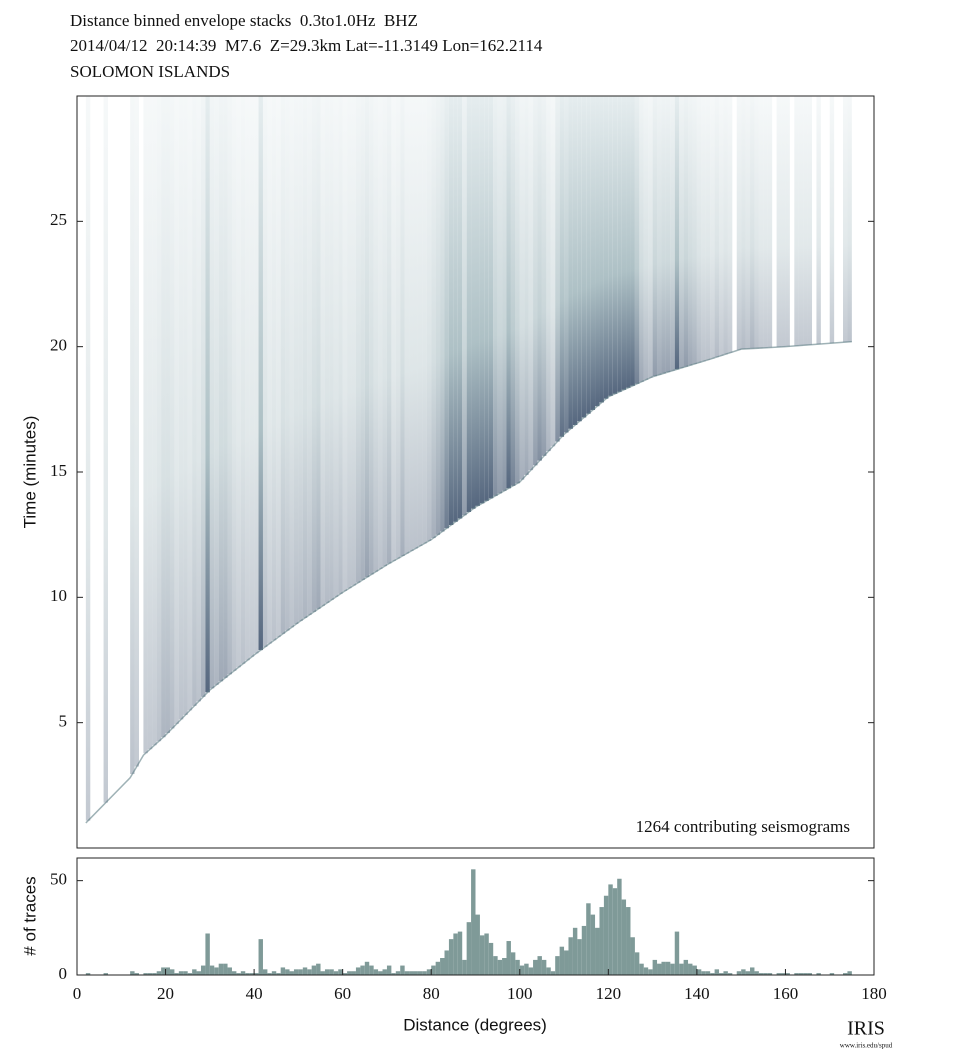 The width and height of the screenshot is (972, 1060). I want to click on x-tick-label: 60, so click(342, 993).